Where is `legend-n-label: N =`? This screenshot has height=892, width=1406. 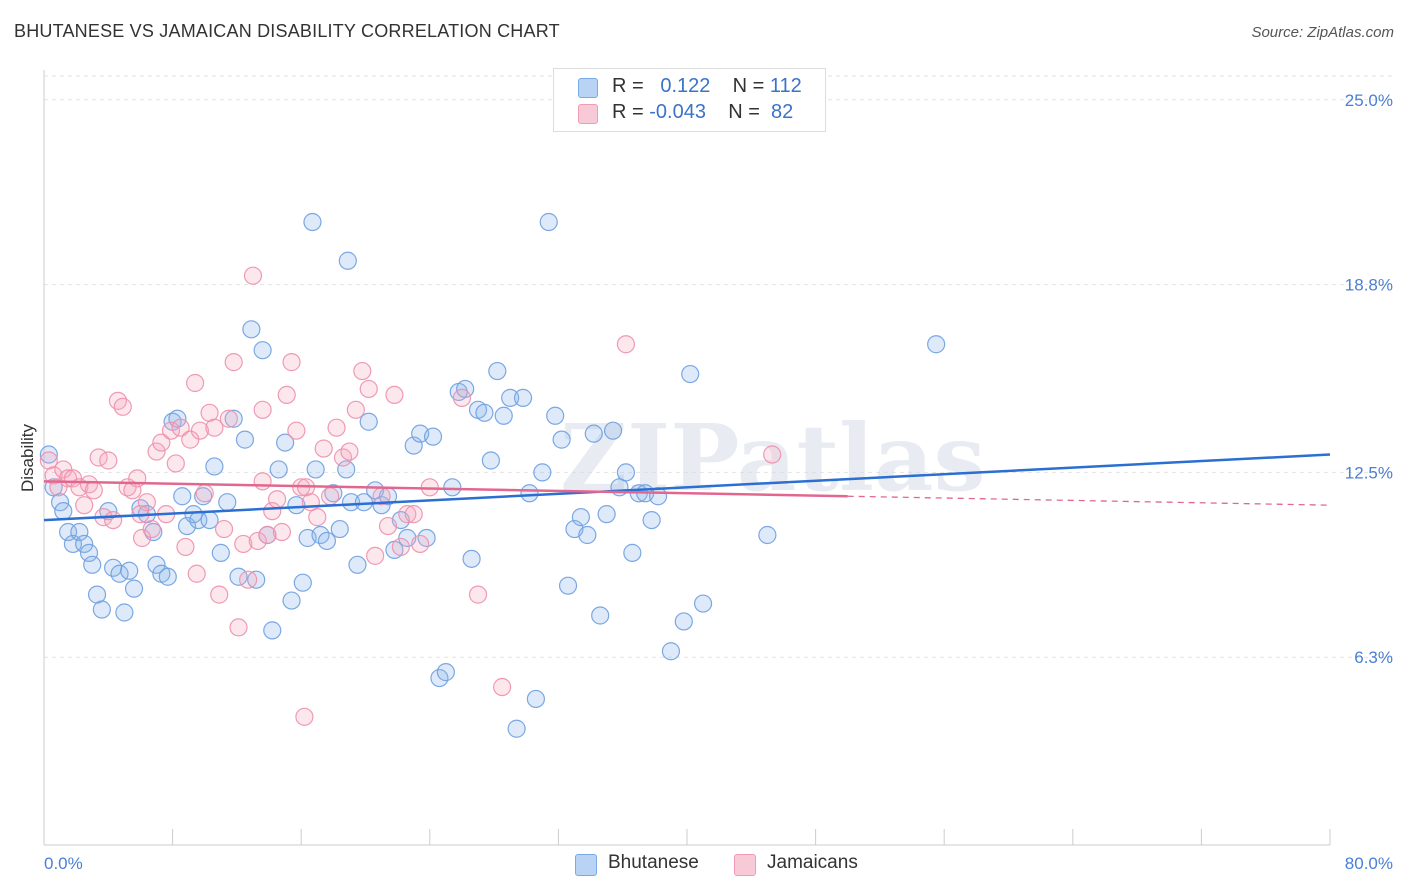 legend-n-label: N = is located at coordinates (748, 86).